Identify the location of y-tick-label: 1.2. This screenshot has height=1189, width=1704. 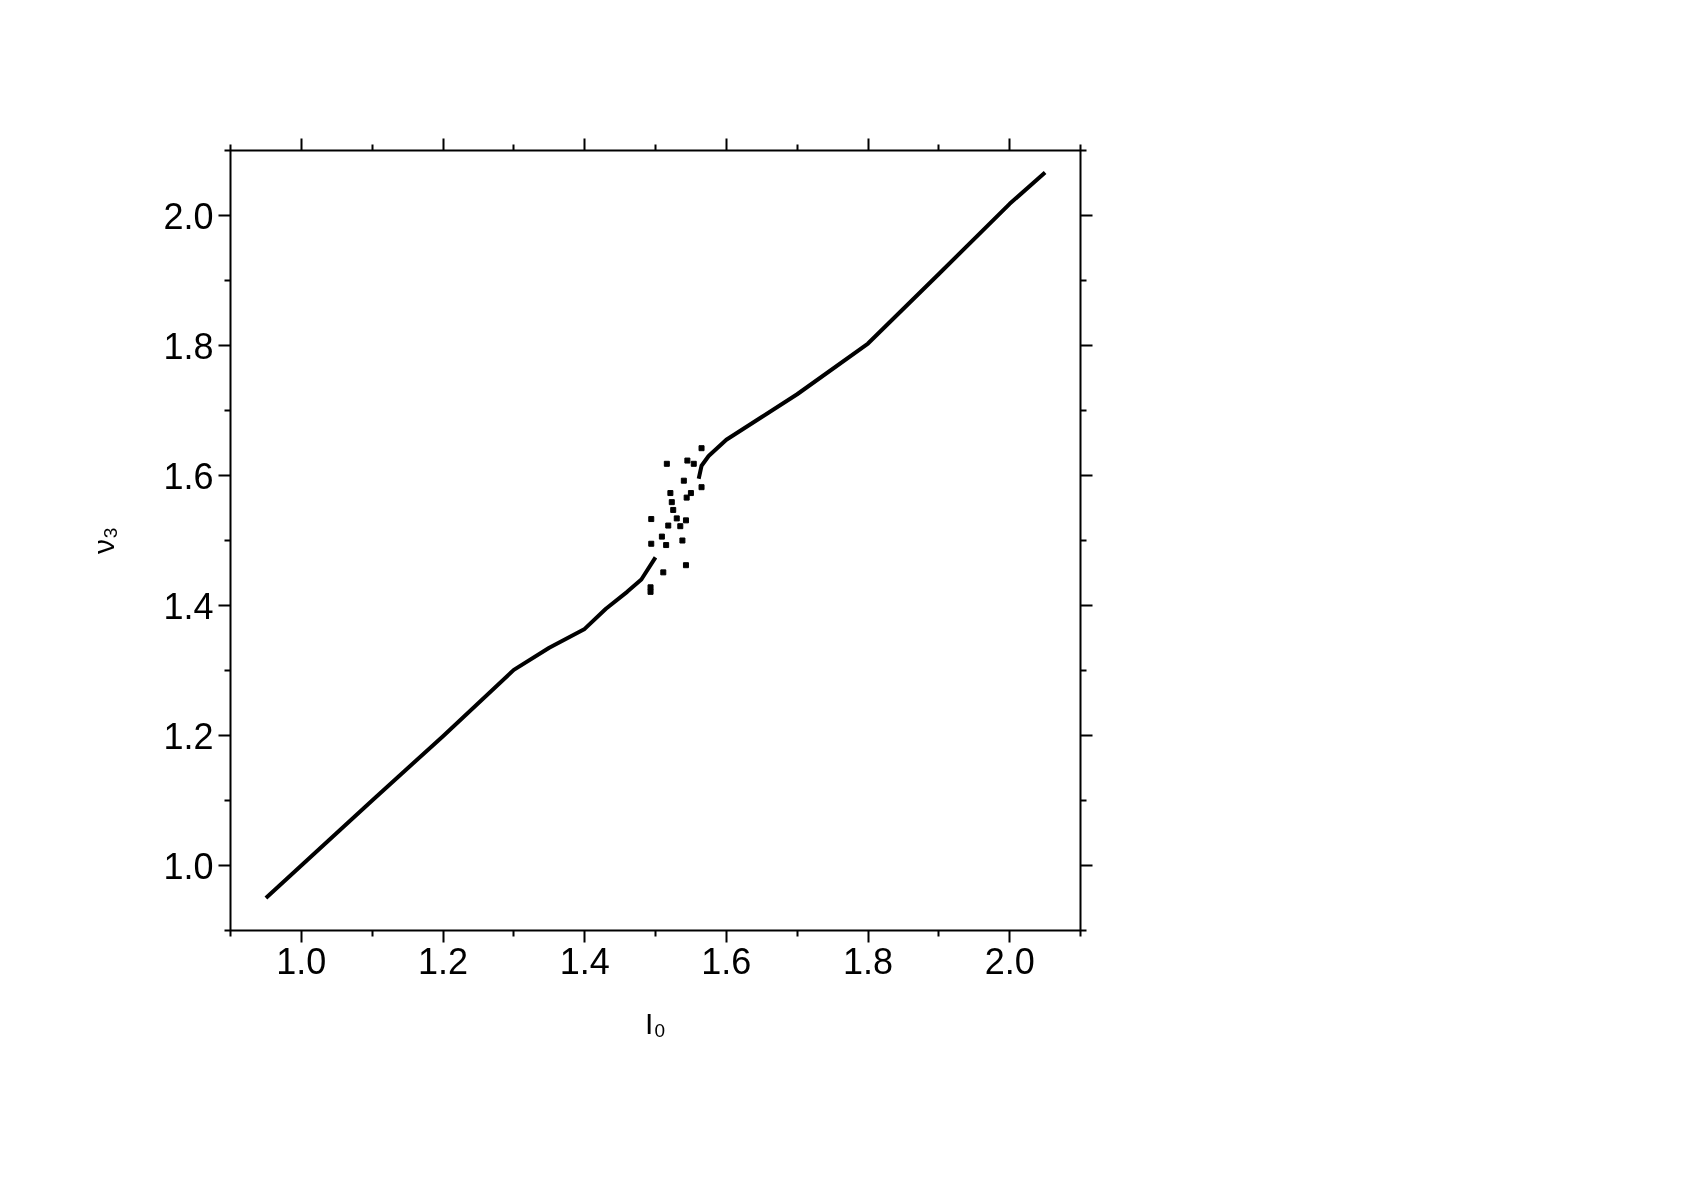
(188, 736).